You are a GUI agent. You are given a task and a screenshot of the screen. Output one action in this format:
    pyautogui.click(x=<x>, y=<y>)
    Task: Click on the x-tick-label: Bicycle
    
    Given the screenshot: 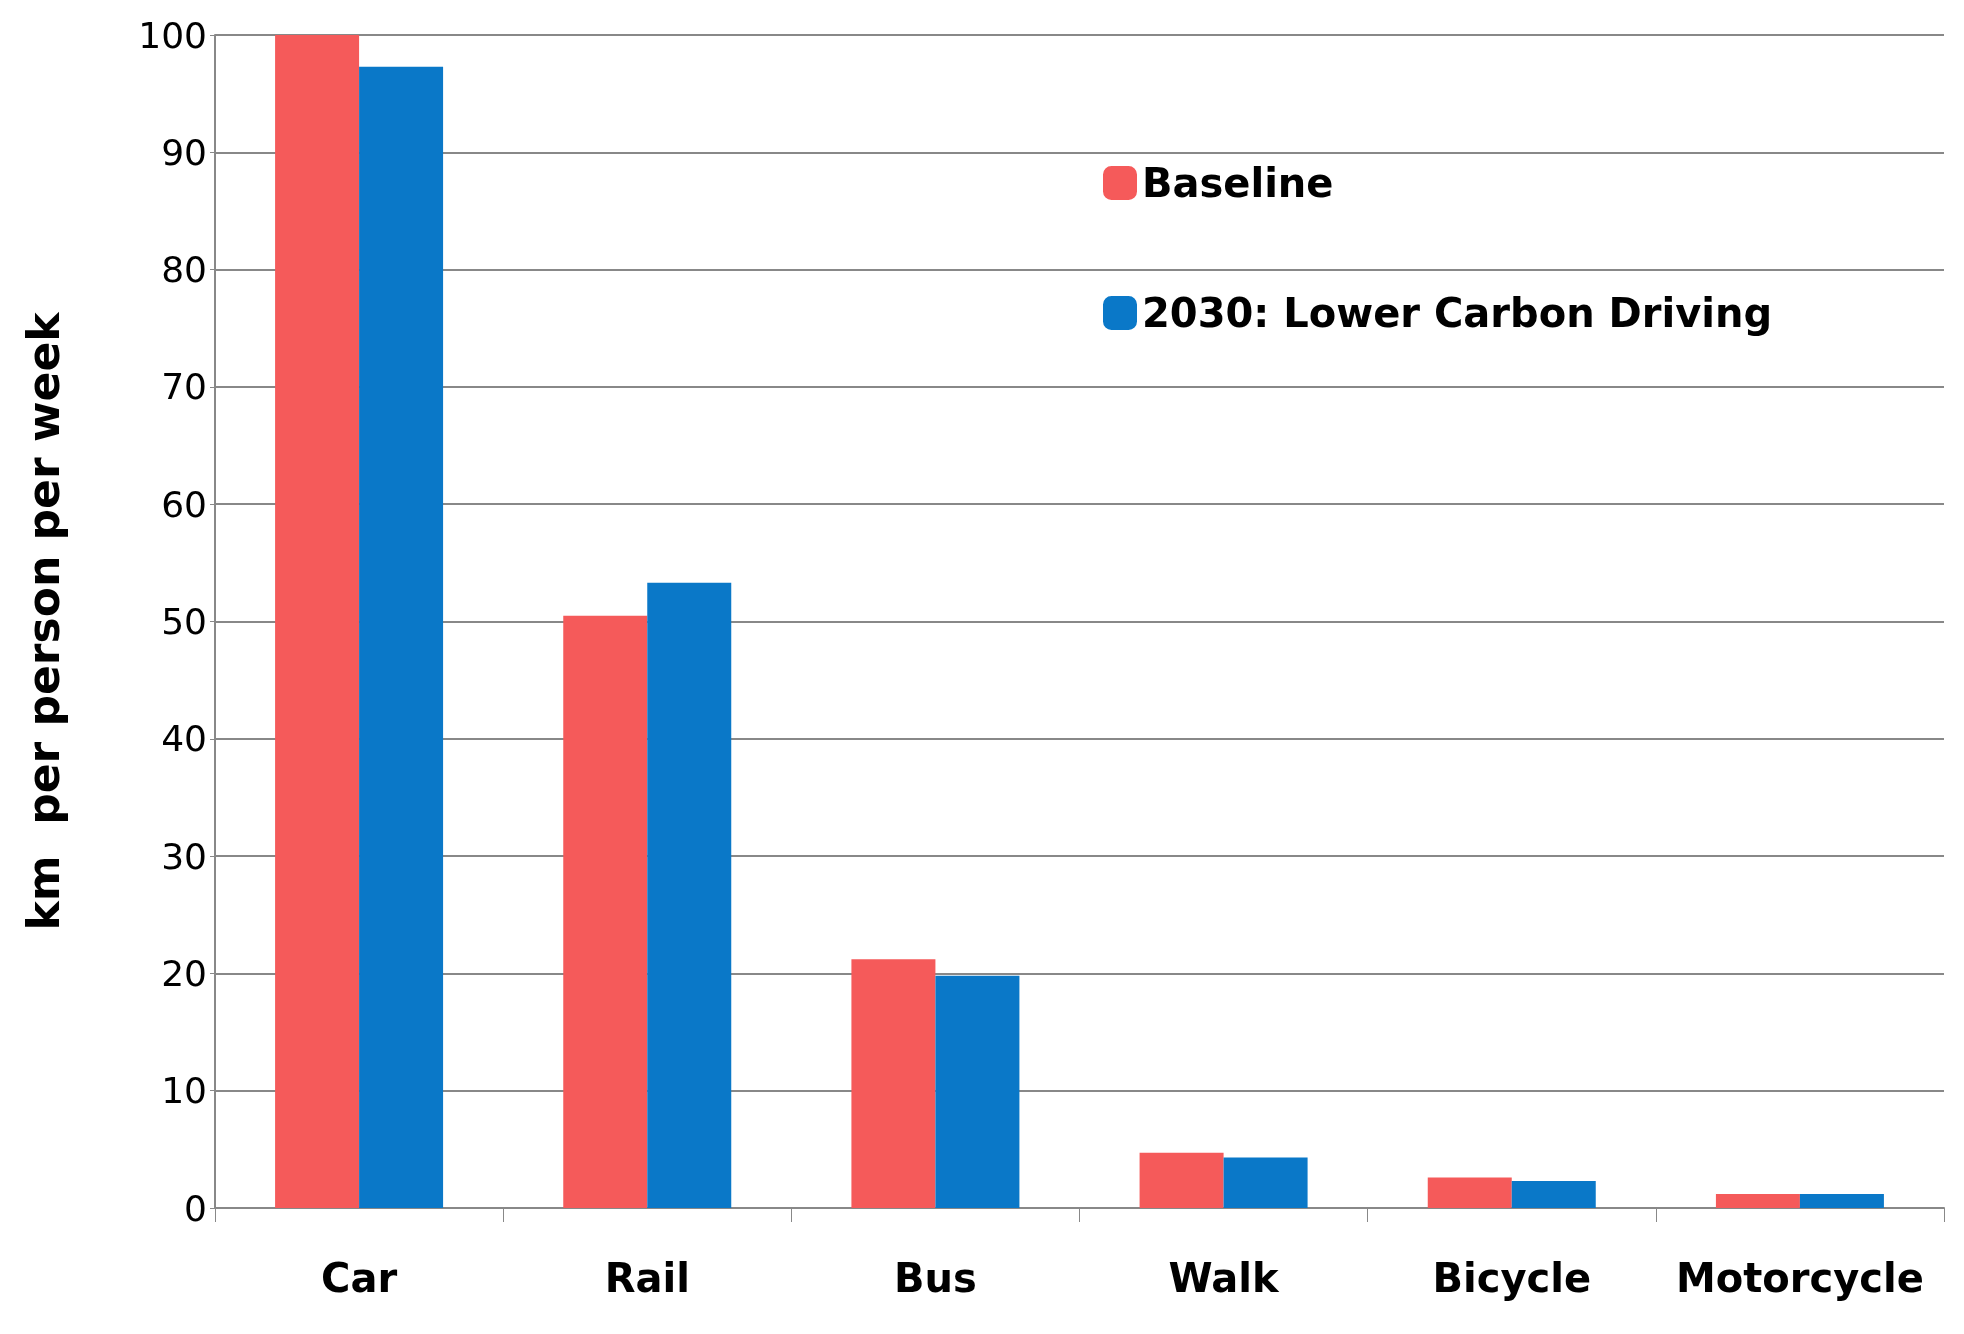 What is the action you would take?
    pyautogui.click(x=1512, y=1278)
    